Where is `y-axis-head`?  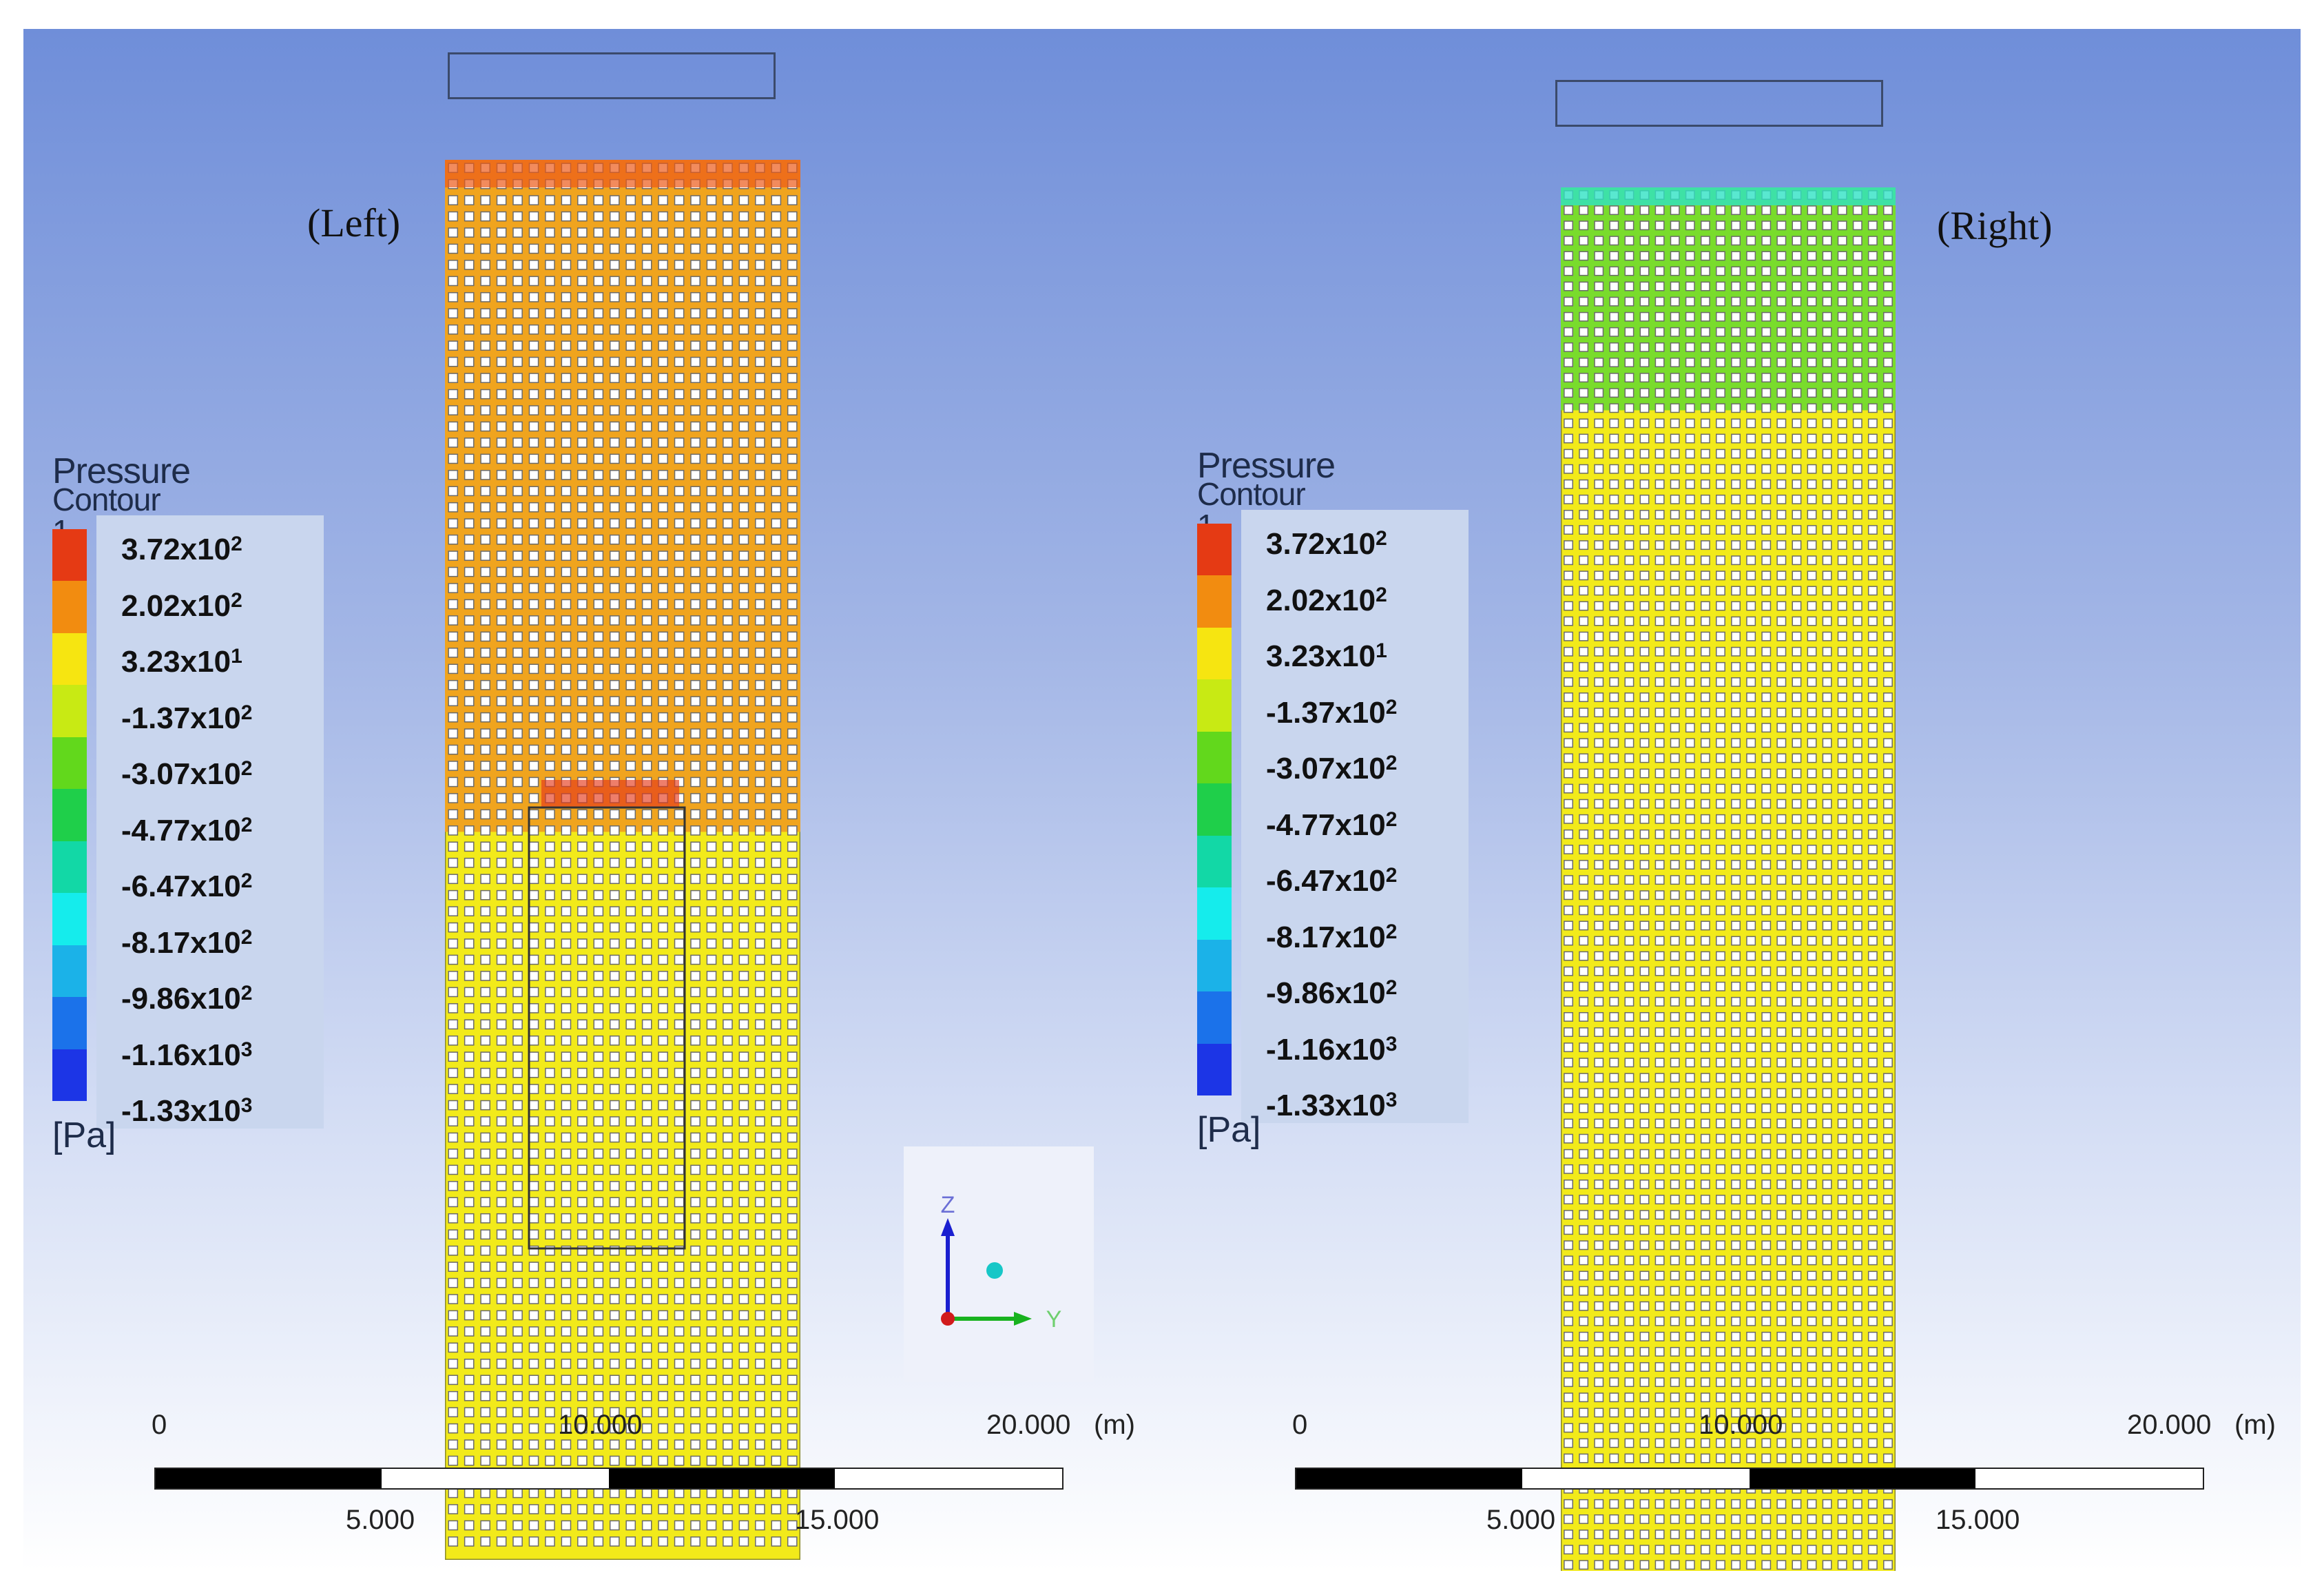 y-axis-head is located at coordinates (1023, 1319).